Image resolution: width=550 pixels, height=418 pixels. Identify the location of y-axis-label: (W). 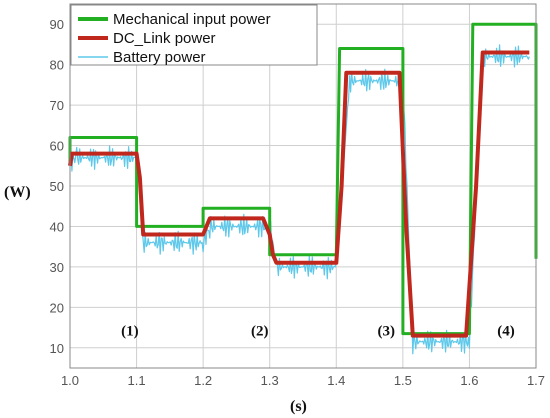
(17, 192).